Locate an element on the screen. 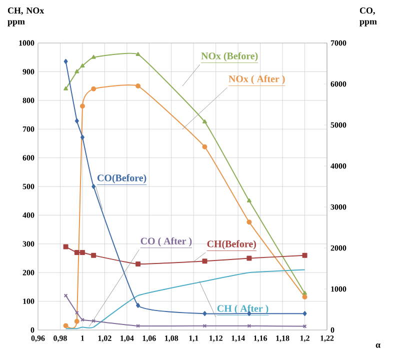  y2-axis-title: CO, ppm is located at coordinates (368, 17).